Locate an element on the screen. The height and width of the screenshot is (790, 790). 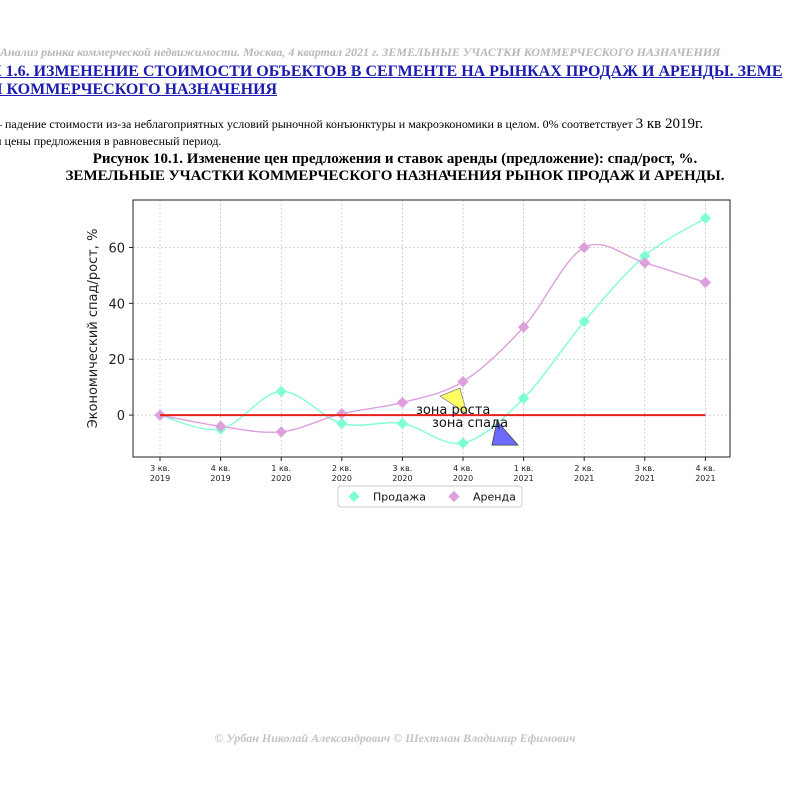
note-line2: я цены предложения в равновесный период. is located at coordinates (111, 141).